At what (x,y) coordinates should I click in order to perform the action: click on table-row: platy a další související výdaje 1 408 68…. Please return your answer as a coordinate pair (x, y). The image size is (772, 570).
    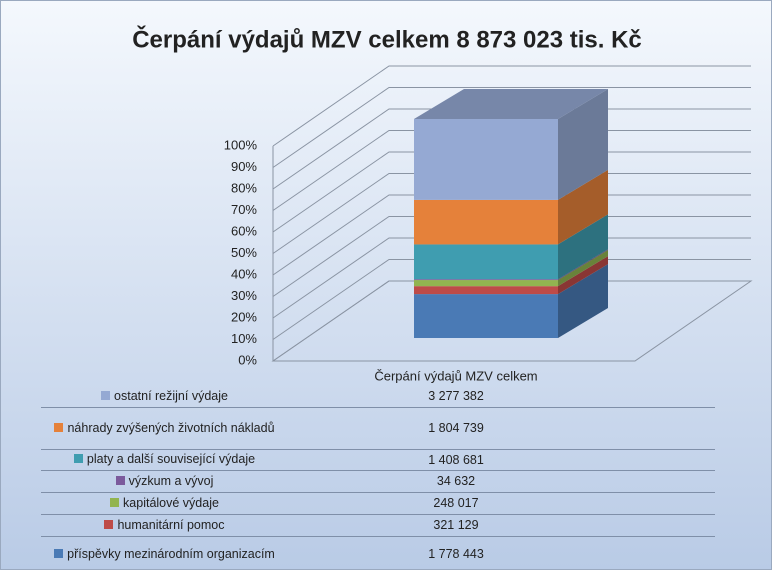
    Looking at the image, I should click on (378, 460).